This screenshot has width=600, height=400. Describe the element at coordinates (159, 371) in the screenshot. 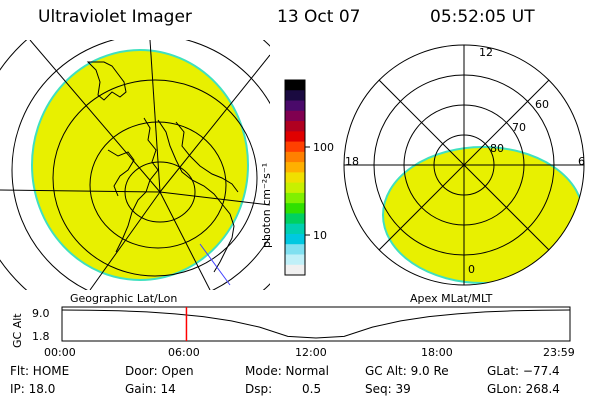

I see `info-door: Door: Open` at that location.